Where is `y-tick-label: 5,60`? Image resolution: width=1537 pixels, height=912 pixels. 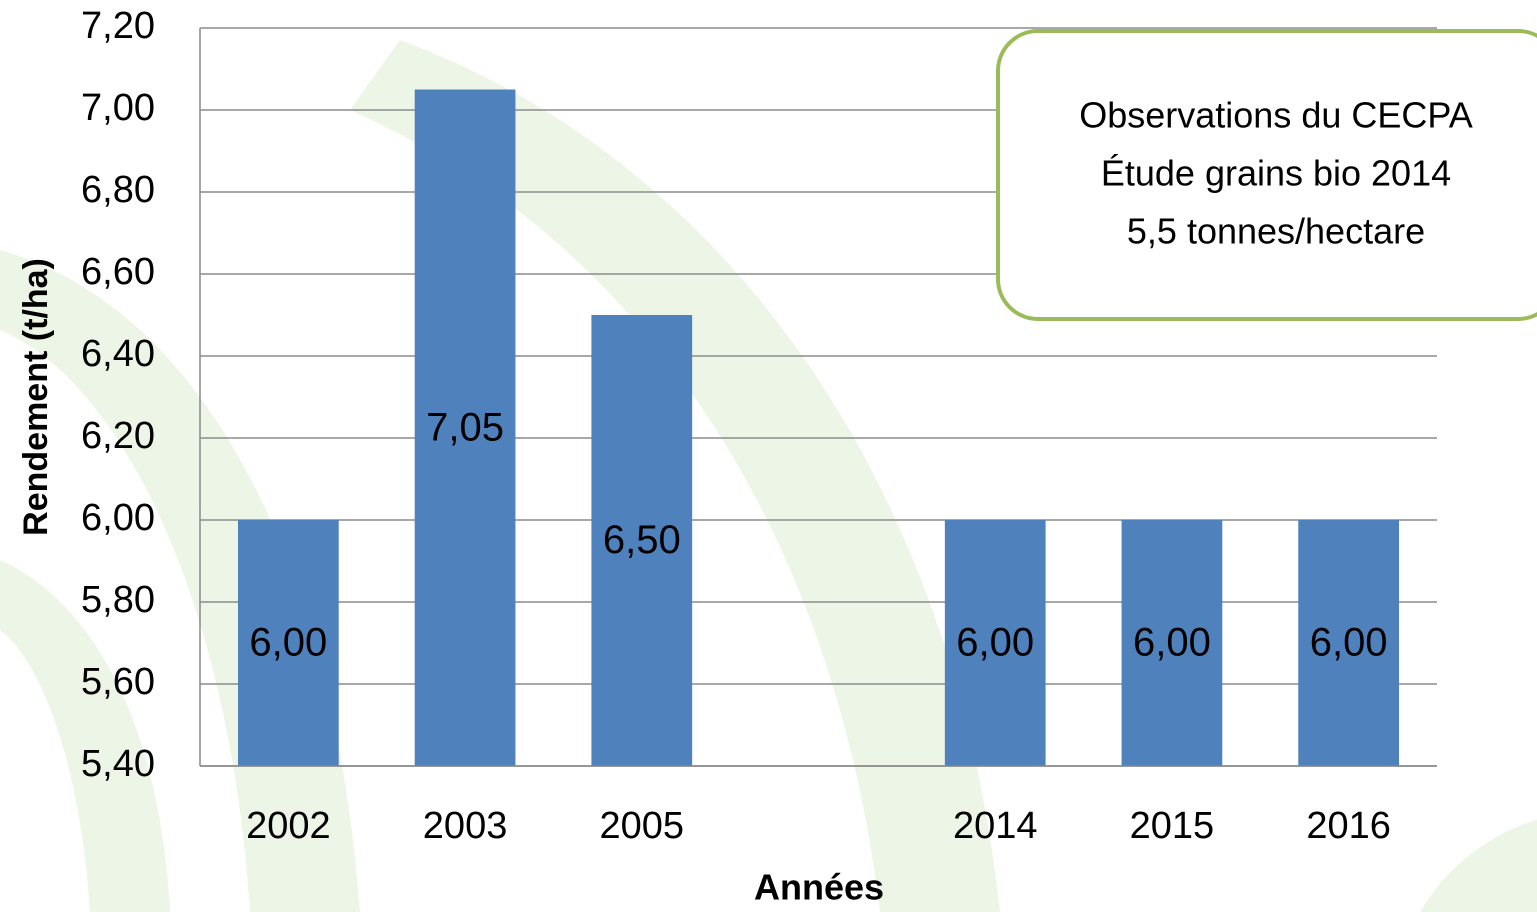
y-tick-label: 5,60 is located at coordinates (118, 682).